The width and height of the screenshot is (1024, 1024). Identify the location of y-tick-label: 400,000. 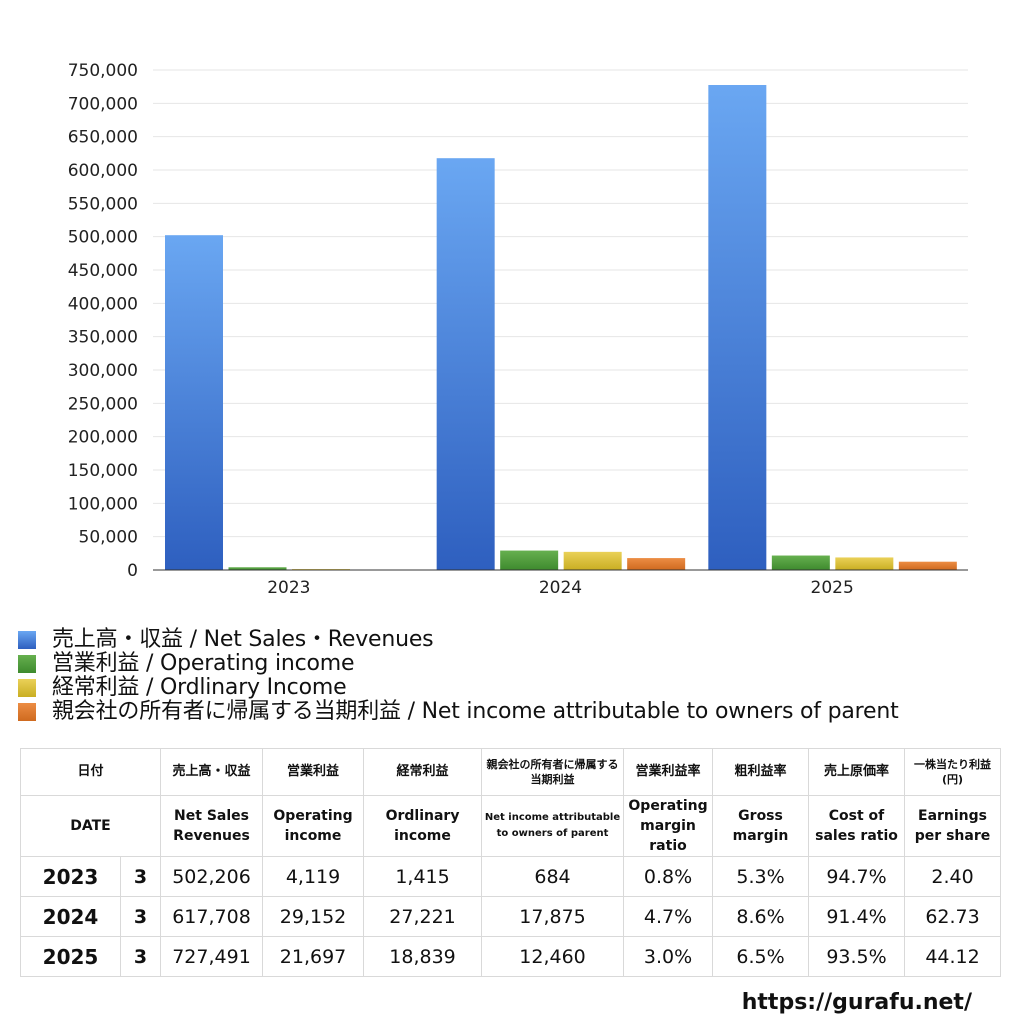
(103, 304).